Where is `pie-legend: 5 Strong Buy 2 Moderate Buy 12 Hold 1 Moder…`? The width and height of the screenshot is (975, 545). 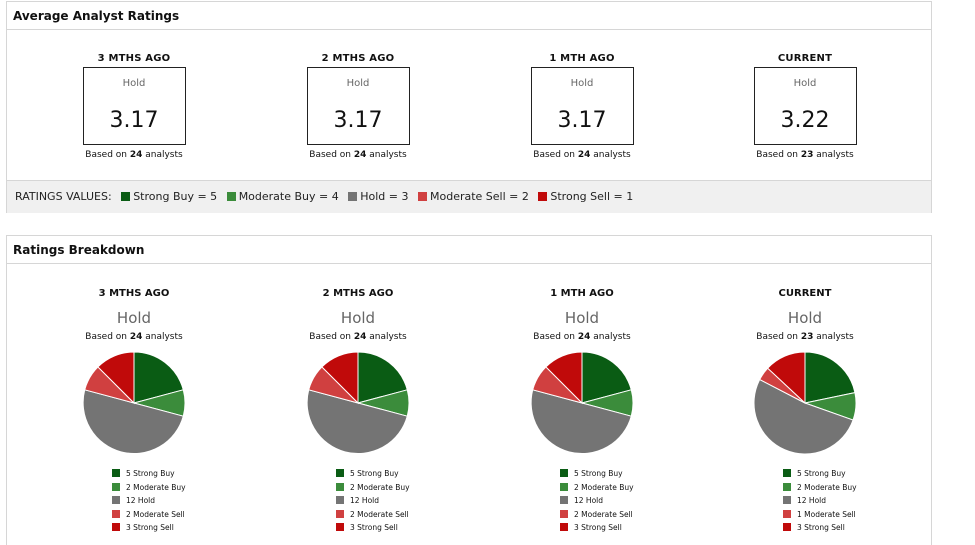 pie-legend: 5 Strong Buy 2 Moderate Buy 12 Hold 1 Moder… is located at coordinates (838, 502).